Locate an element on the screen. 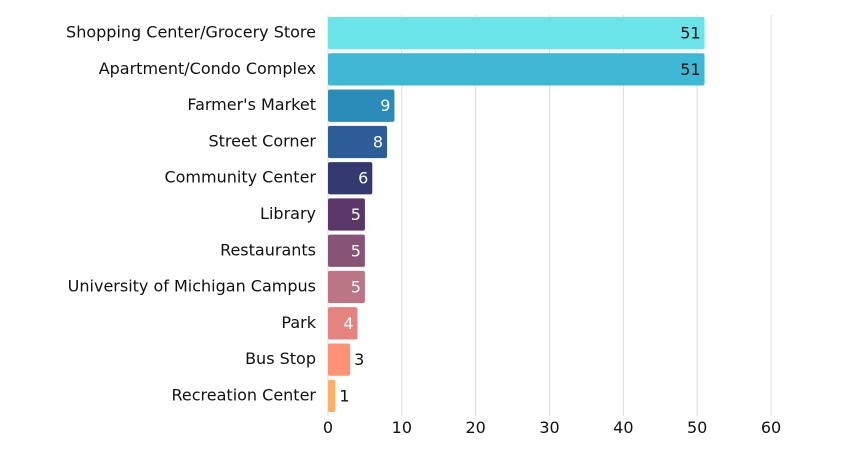 The width and height of the screenshot is (855, 451). category-label: Park is located at coordinates (298, 322).